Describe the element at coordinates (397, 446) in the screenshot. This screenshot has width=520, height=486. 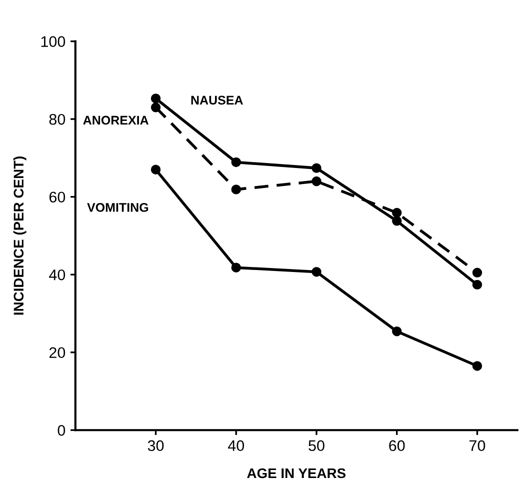
I see `x-tick-label: 60` at that location.